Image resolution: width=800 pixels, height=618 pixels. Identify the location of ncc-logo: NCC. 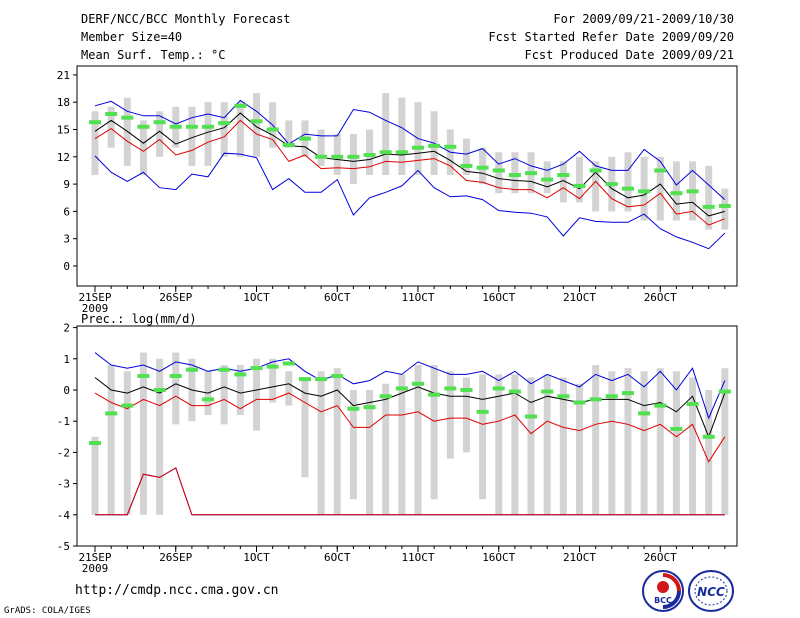
(711, 591).